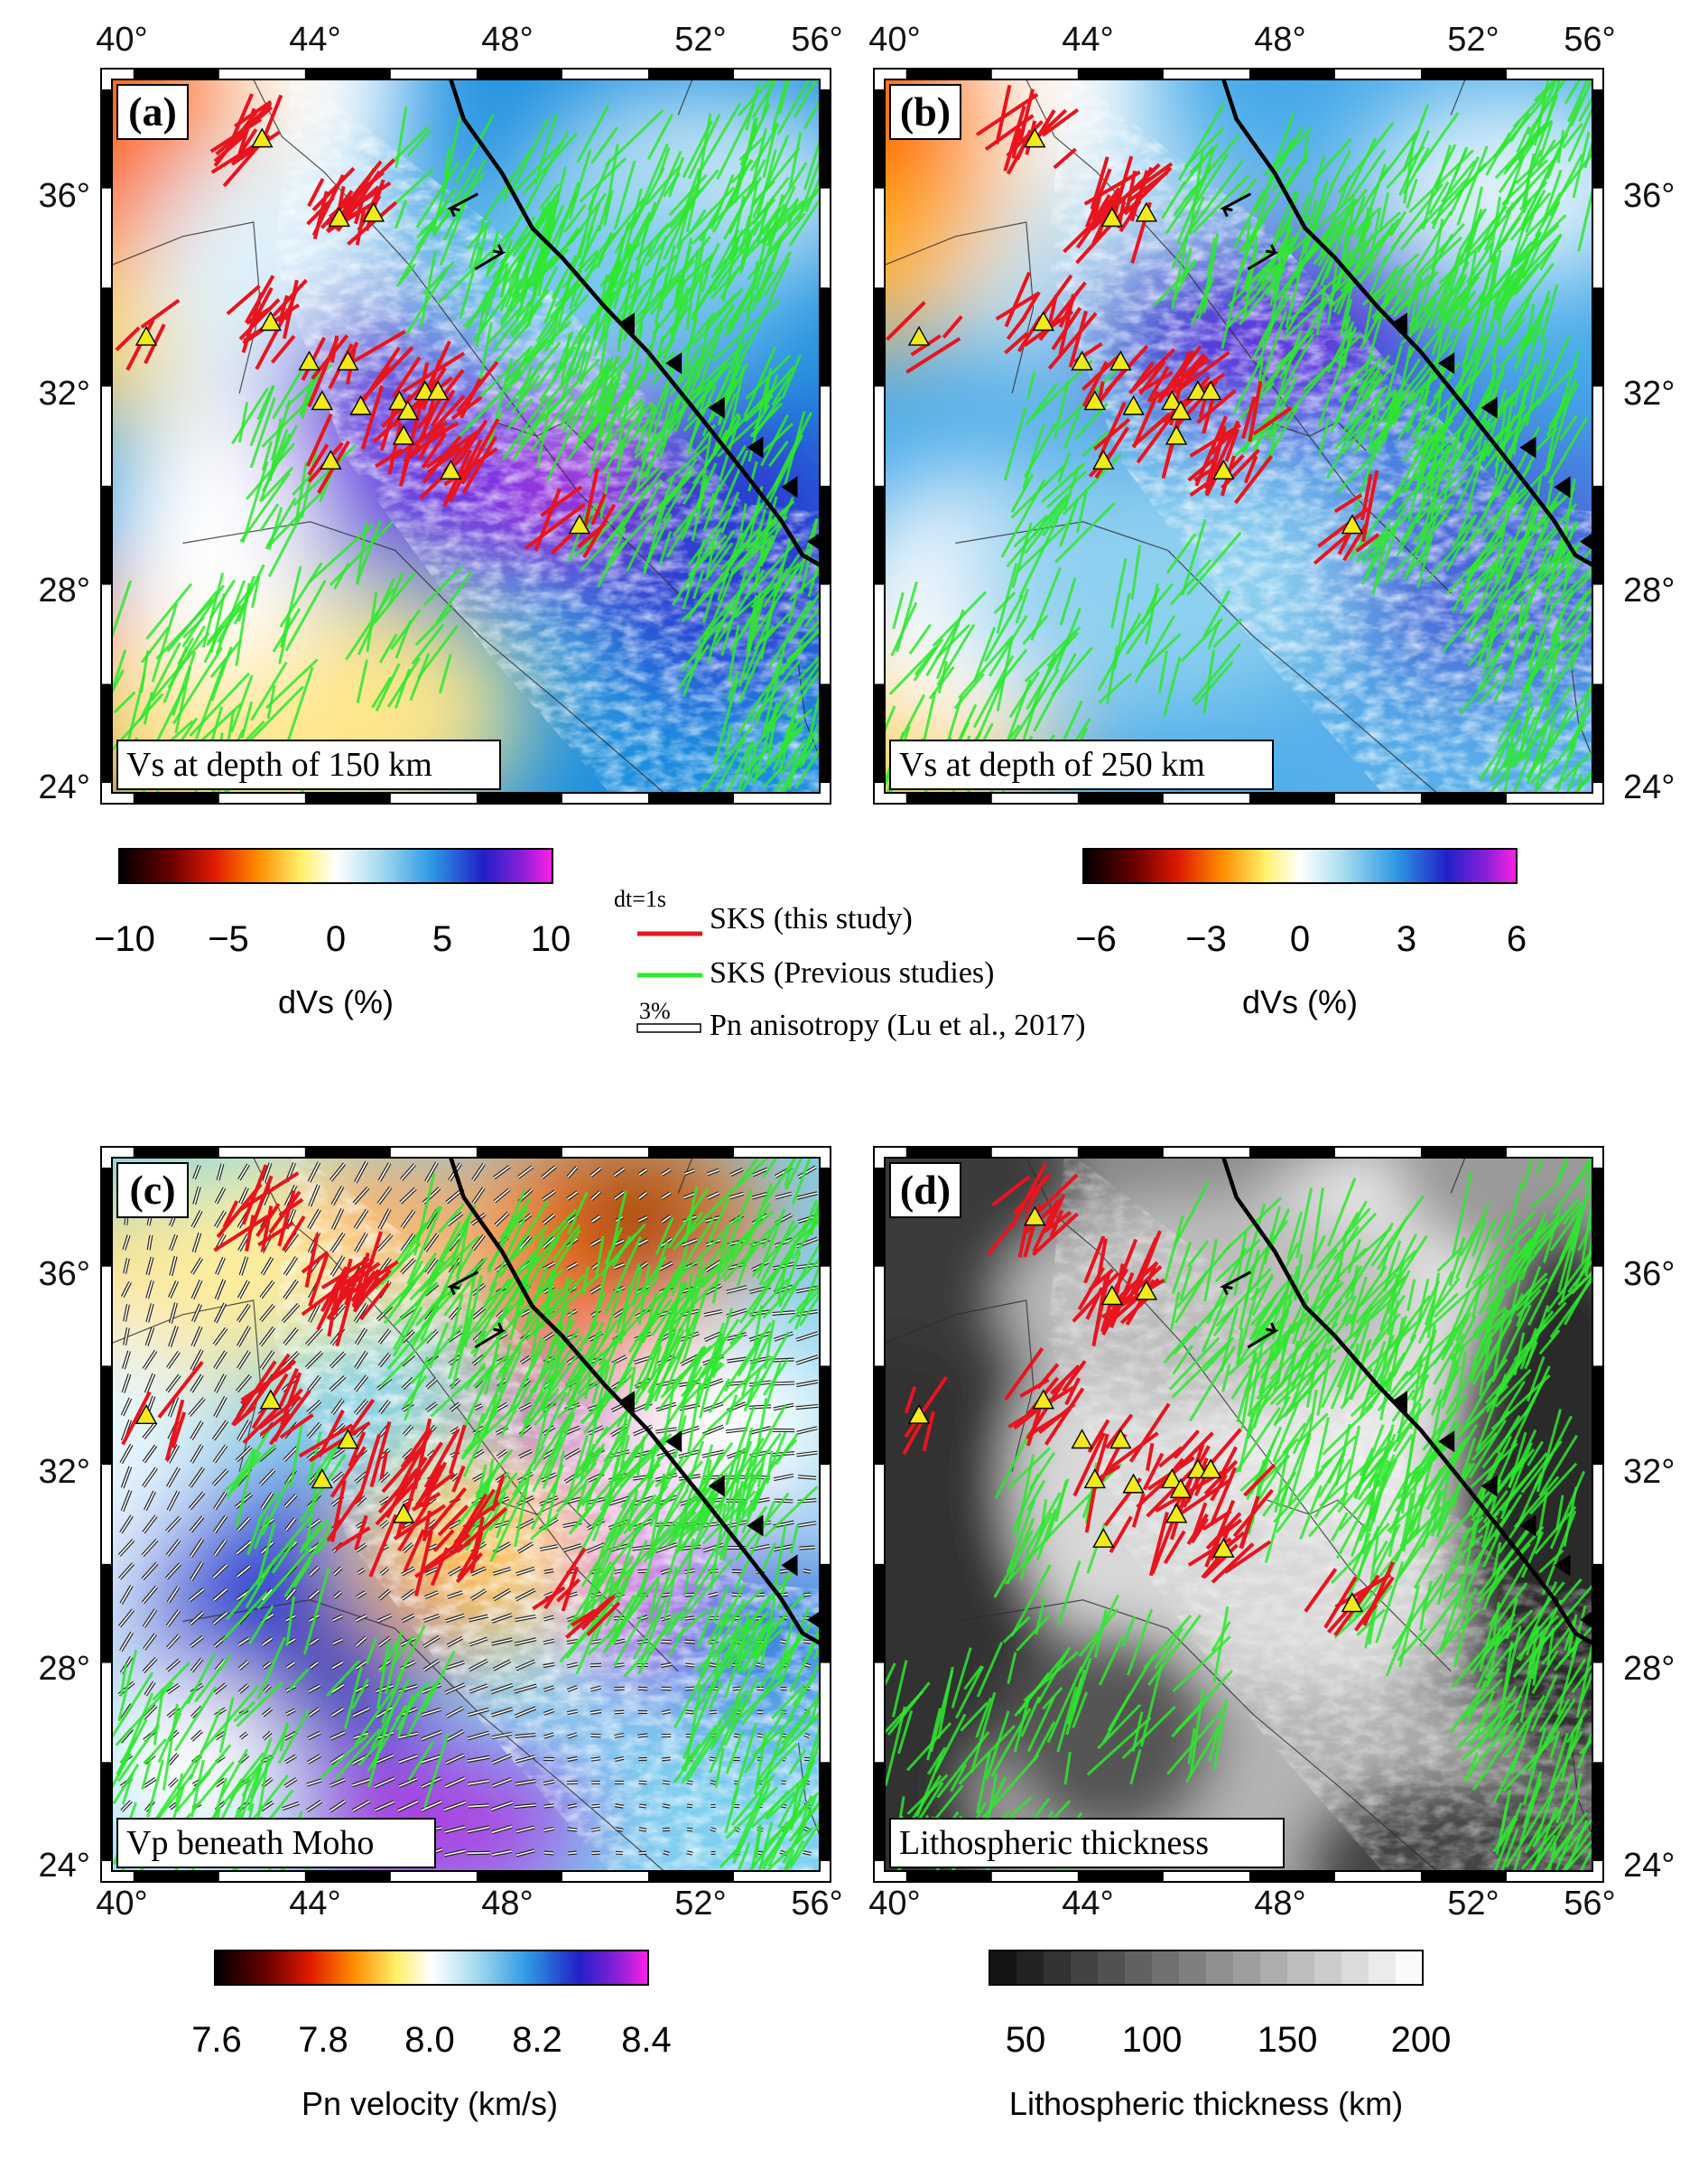 Image resolution: width=1708 pixels, height=2160 pixels. What do you see at coordinates (469, 1904) in the screenshot?
I see `lon-tick-labels-bottom-c: 40° 44° 48° 52° 56°` at bounding box center [469, 1904].